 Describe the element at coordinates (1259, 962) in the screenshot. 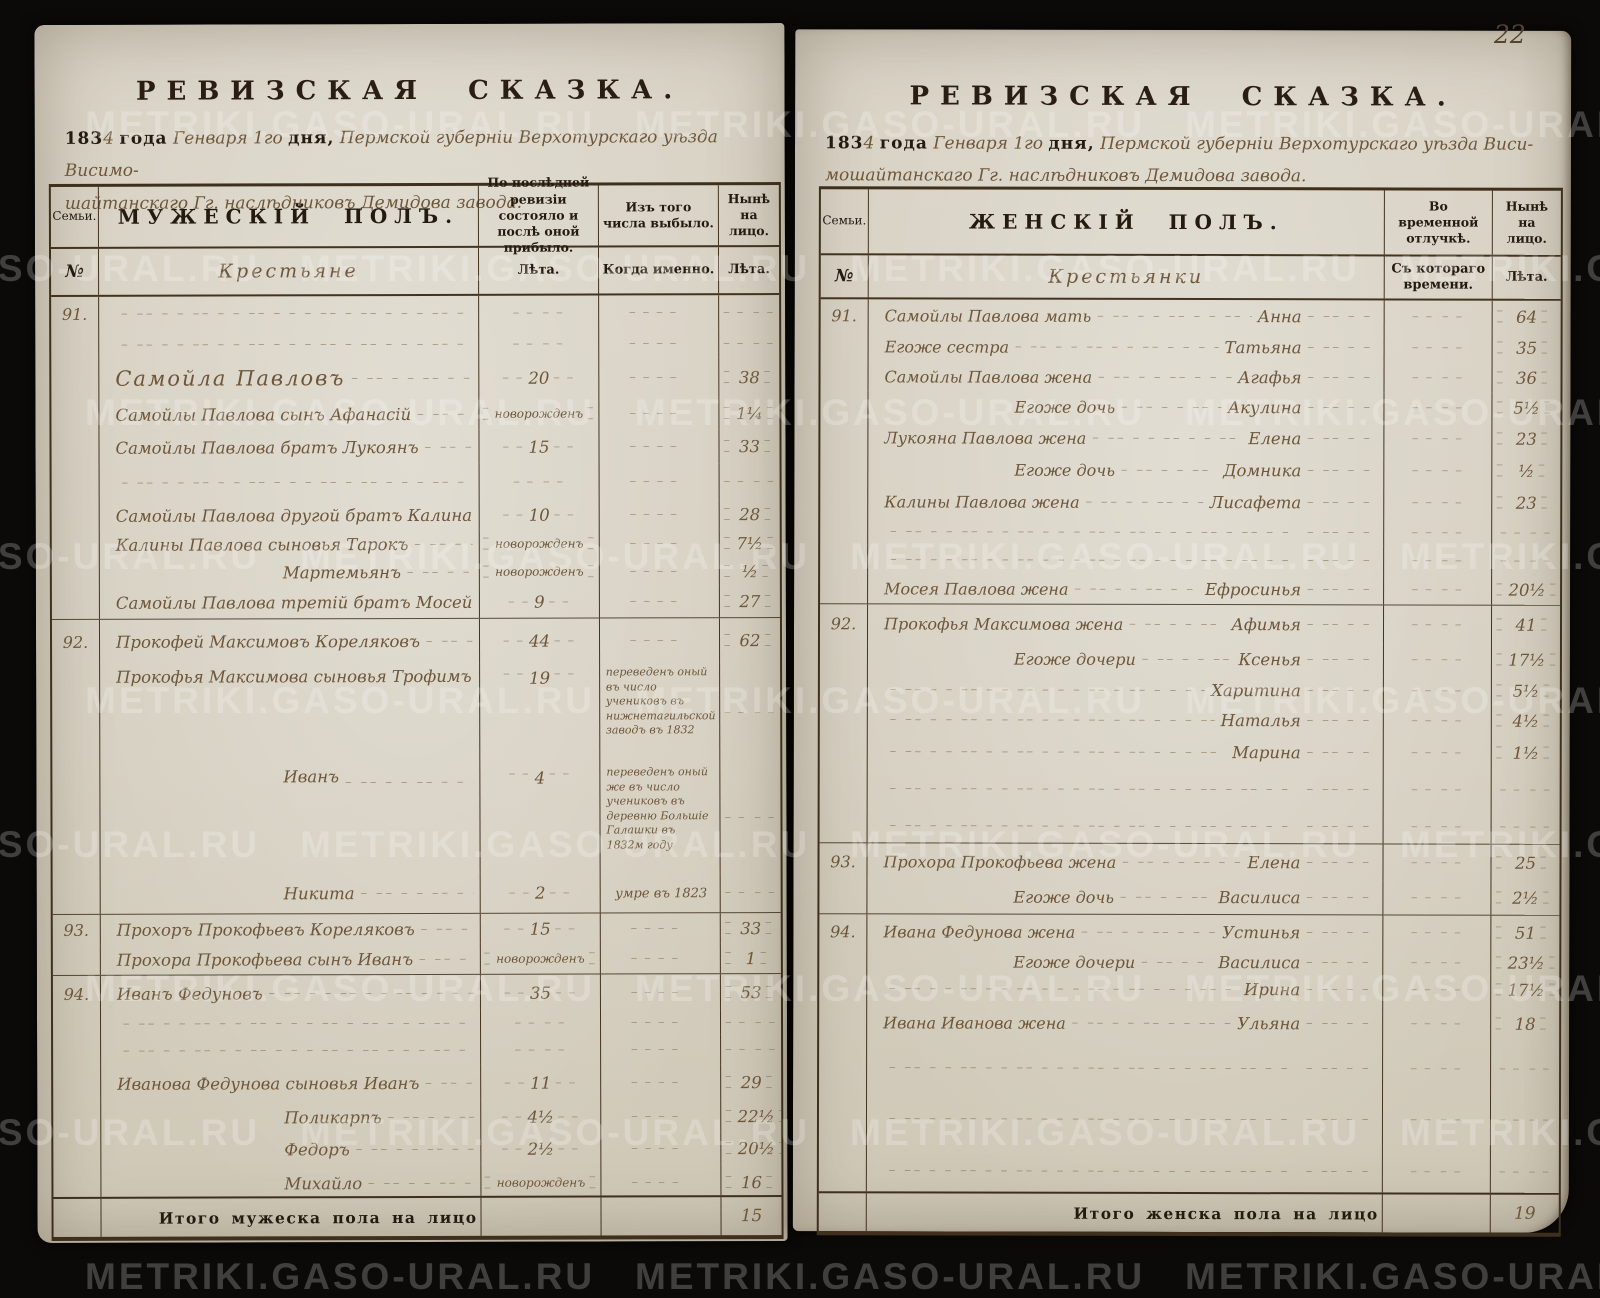

I see `given-name: Василиса` at that location.